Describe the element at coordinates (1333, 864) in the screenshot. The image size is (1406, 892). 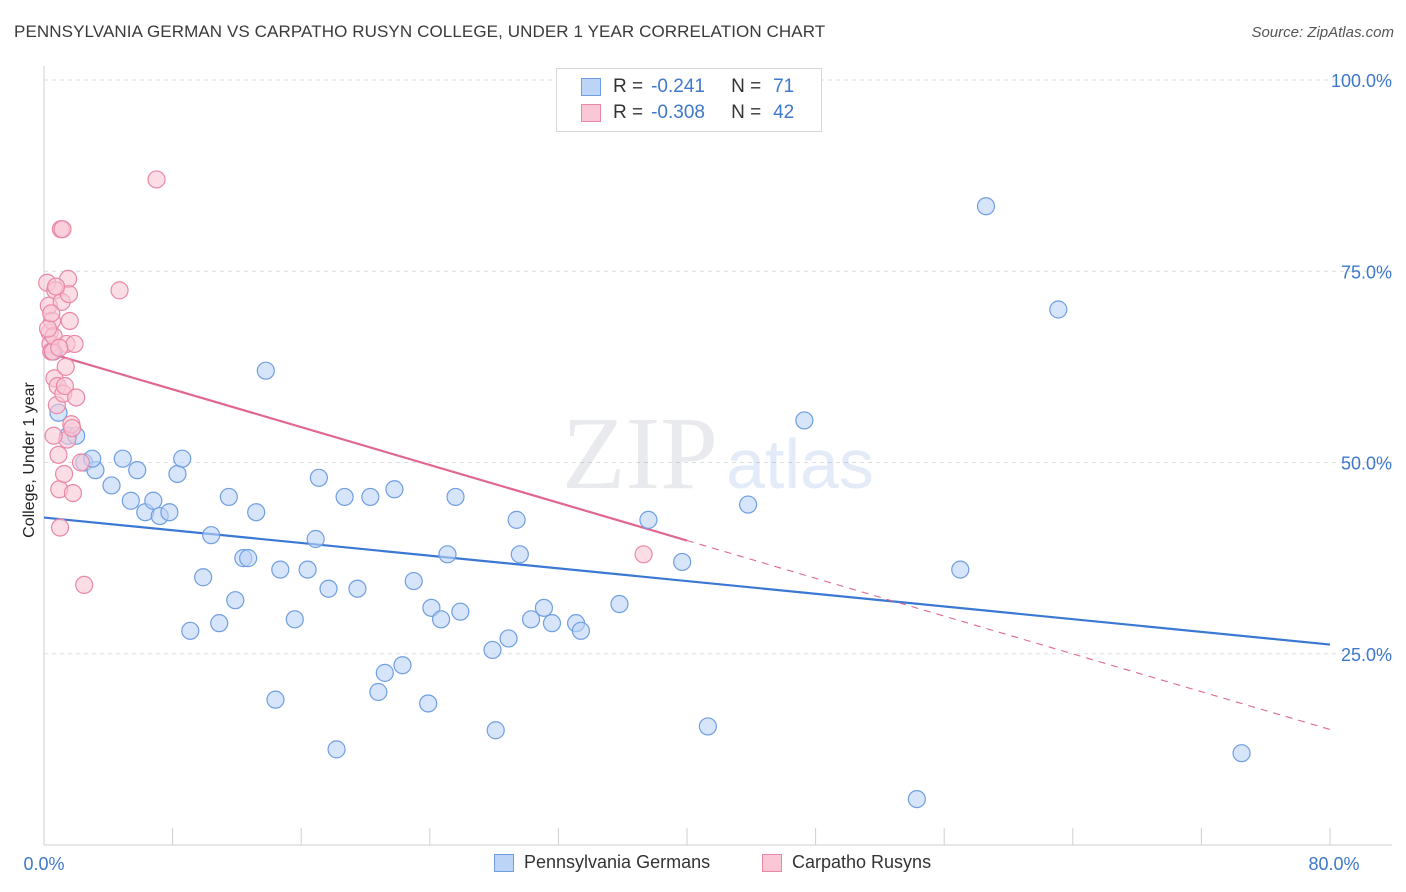
I see `x-tick-label-max: 80.0%` at that location.